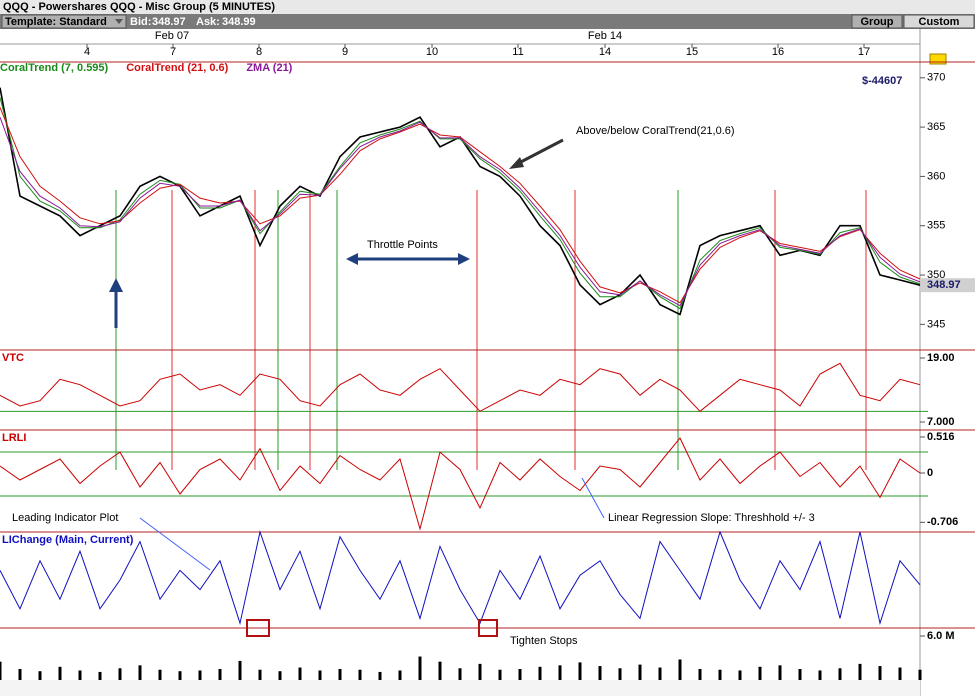  Describe the element at coordinates (432, 52) in the screenshot. I see `x-tick-label: 10` at that location.